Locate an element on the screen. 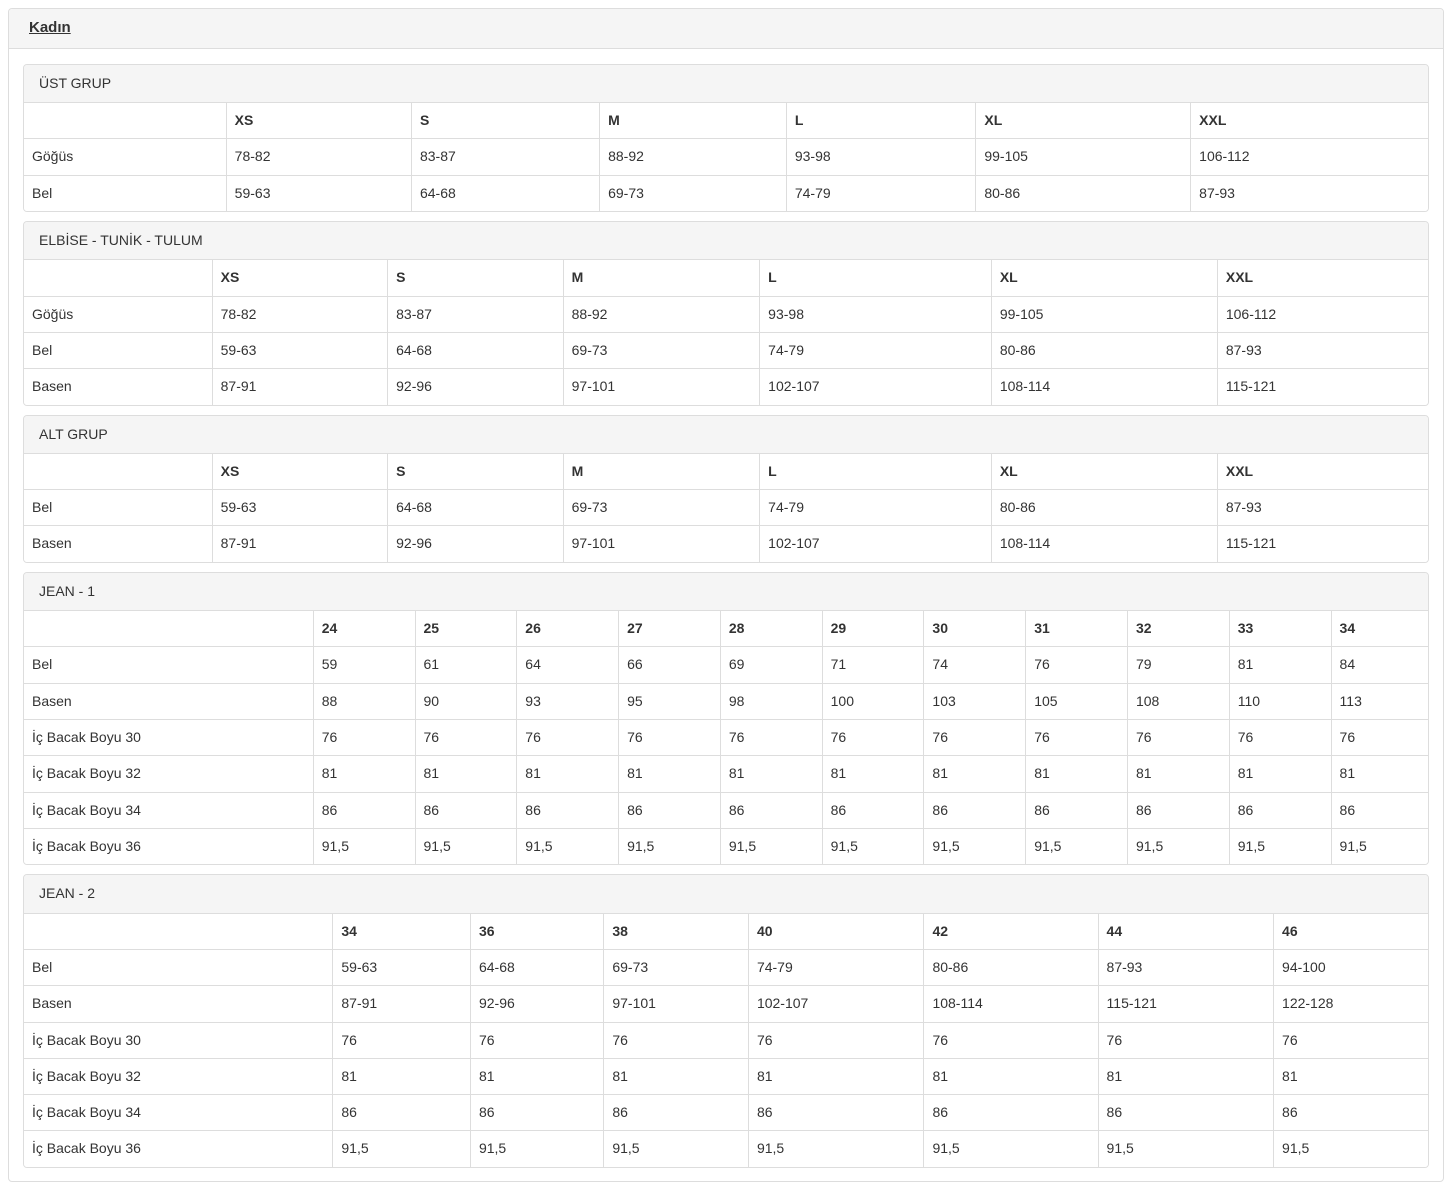 The width and height of the screenshot is (1452, 1196). column-header: 34 is located at coordinates (1379, 629).